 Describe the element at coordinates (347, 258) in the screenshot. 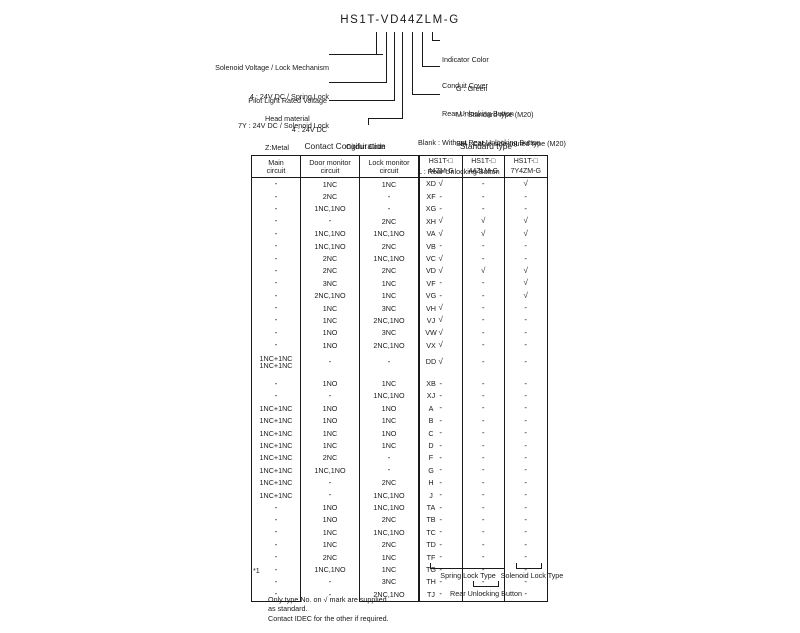

I see `table-row: -2NC 1NC,1NO VC` at that location.